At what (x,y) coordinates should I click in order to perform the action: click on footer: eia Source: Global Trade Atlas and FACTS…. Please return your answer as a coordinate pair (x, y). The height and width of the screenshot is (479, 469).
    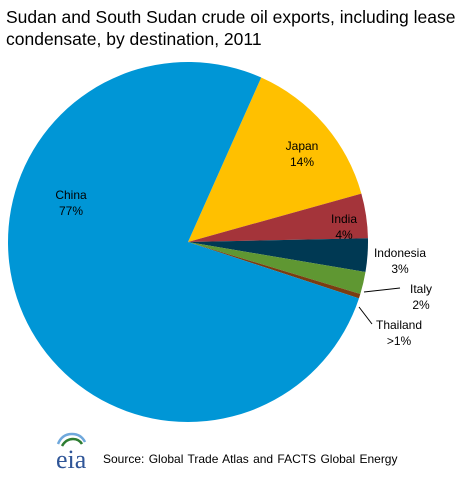
    Looking at the image, I should click on (234, 452).